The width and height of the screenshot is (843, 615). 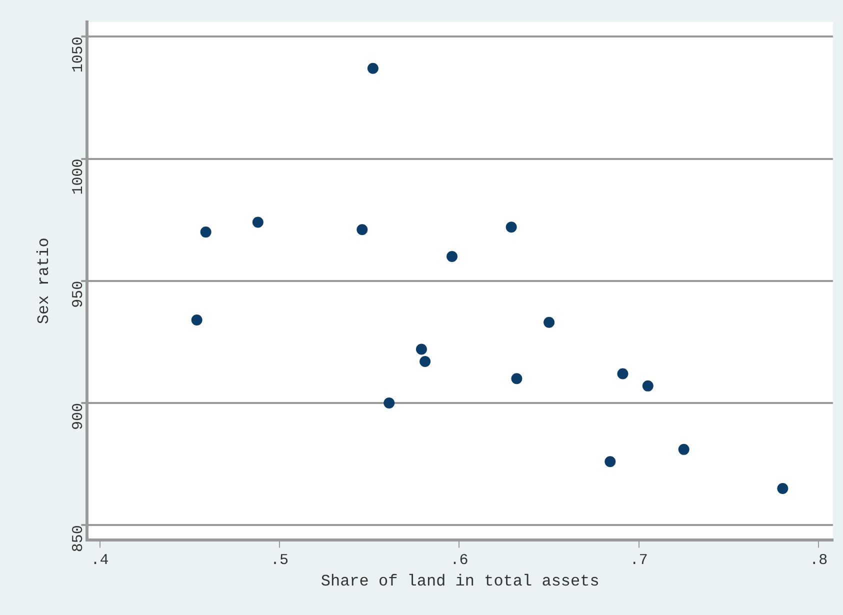 What do you see at coordinates (43, 281) in the screenshot?
I see `y-axis-title: Sex ratio` at bounding box center [43, 281].